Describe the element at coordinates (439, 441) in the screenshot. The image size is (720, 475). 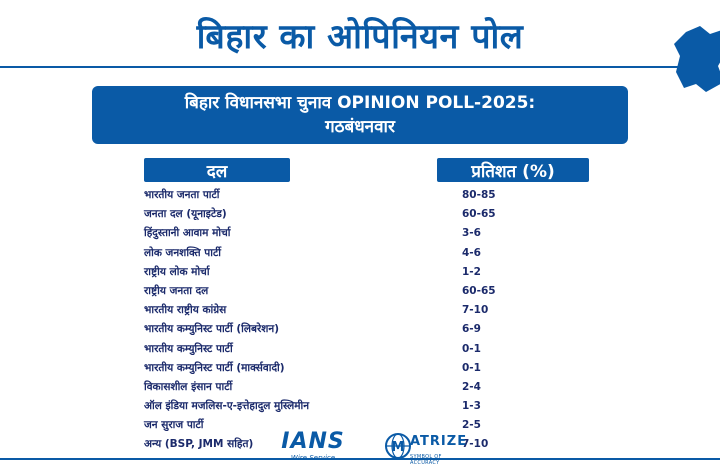
I see `matrize-logo-wordmark: ATRIZE` at that location.